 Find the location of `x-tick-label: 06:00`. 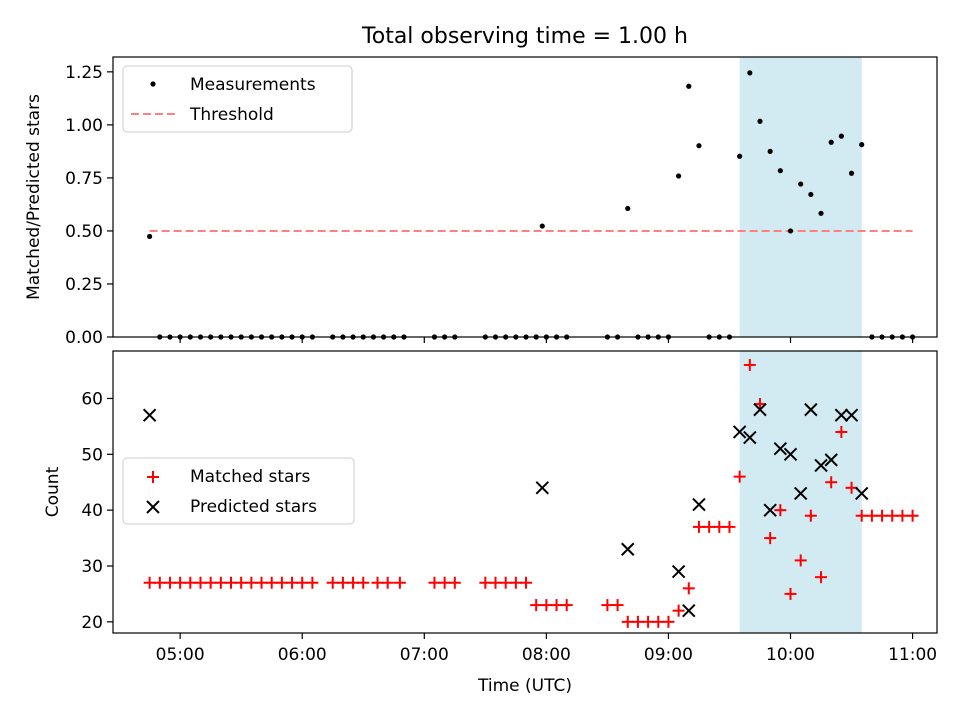

x-tick-label: 06:00 is located at coordinates (302, 655).